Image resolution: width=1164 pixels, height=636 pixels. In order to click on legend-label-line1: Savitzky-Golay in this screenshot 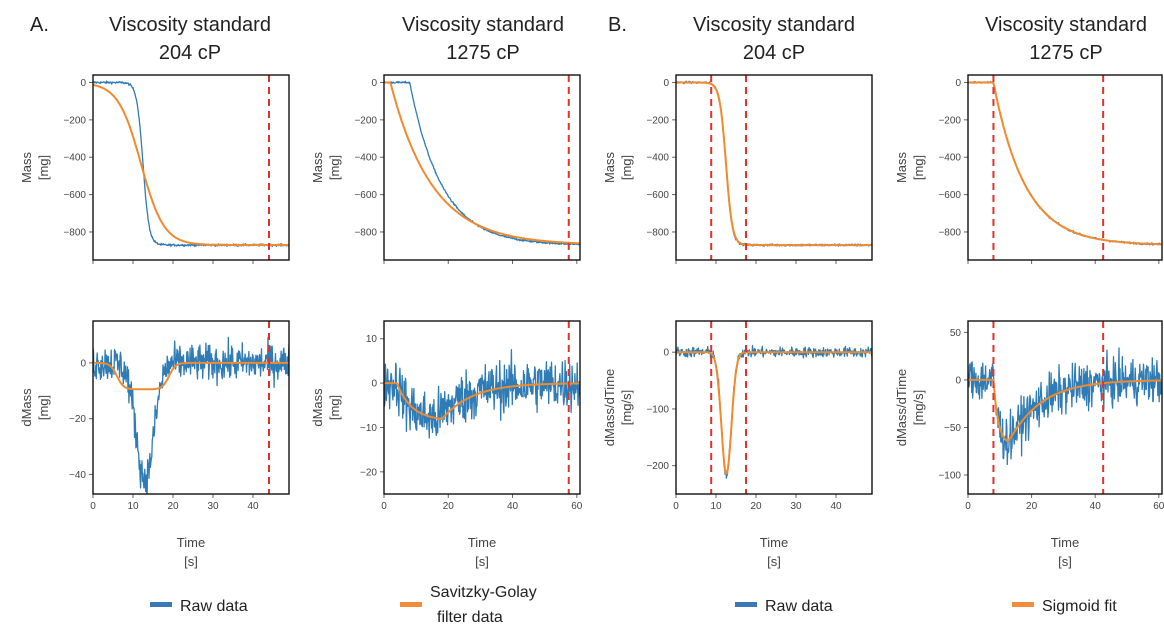, I will do `click(483, 592)`.